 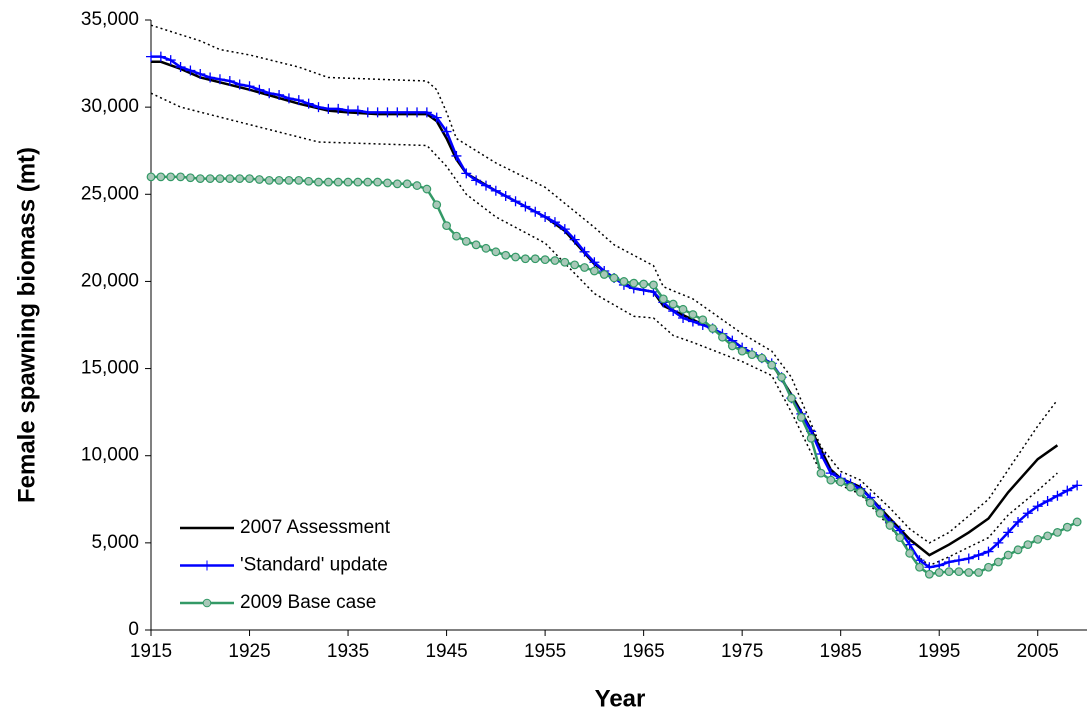 I want to click on x-tick-label: 2005, so click(x=1038, y=651).